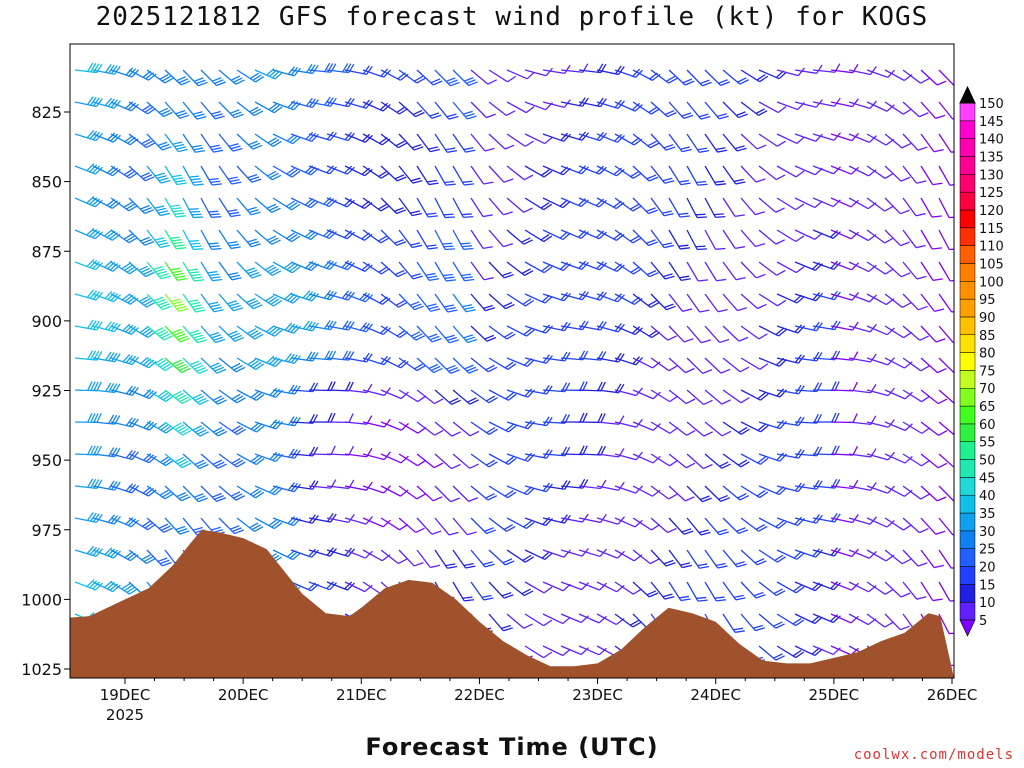  Describe the element at coordinates (952, 695) in the screenshot. I see `x-tick-label: 26DEC` at that location.